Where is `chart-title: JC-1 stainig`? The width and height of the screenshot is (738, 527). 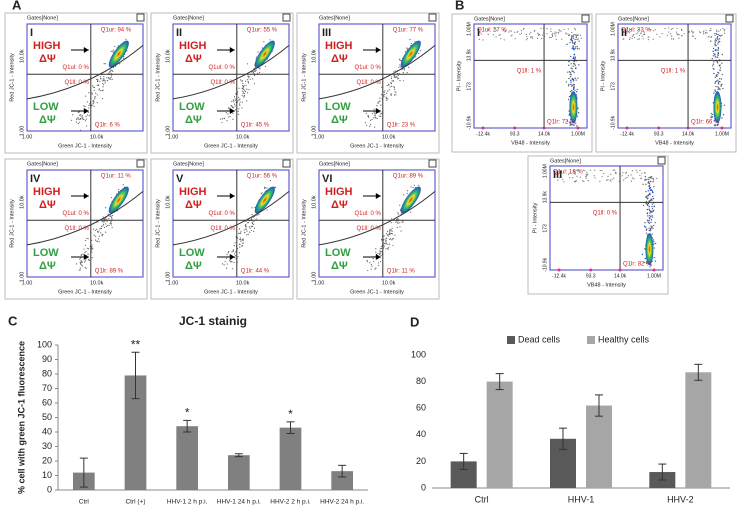
chart-title: JC-1 stainig is located at coordinates (213, 321).